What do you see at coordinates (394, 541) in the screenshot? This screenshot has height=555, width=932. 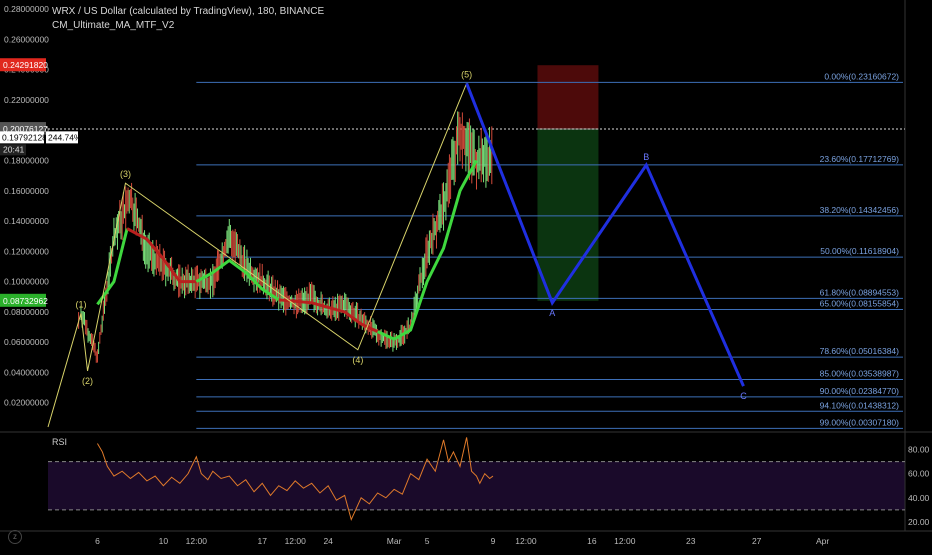 I see `time-tick-label: Mar` at bounding box center [394, 541].